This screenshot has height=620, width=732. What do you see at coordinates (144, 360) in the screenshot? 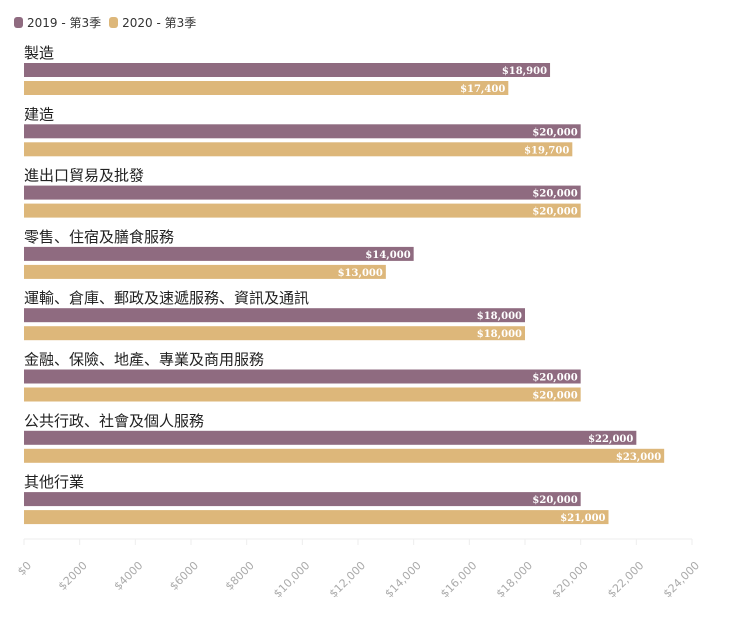
I see `category-label: 金融、保險、地產、專業及商用服務` at bounding box center [144, 360].